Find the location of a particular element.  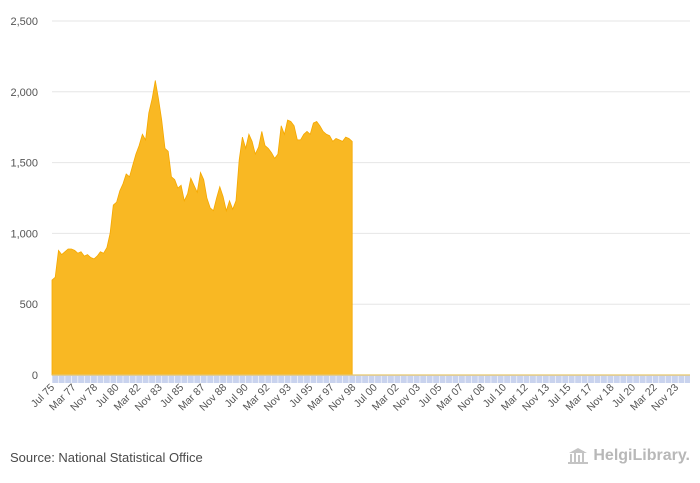

brand-logo: HelgiLibrary. is located at coordinates (628, 456).